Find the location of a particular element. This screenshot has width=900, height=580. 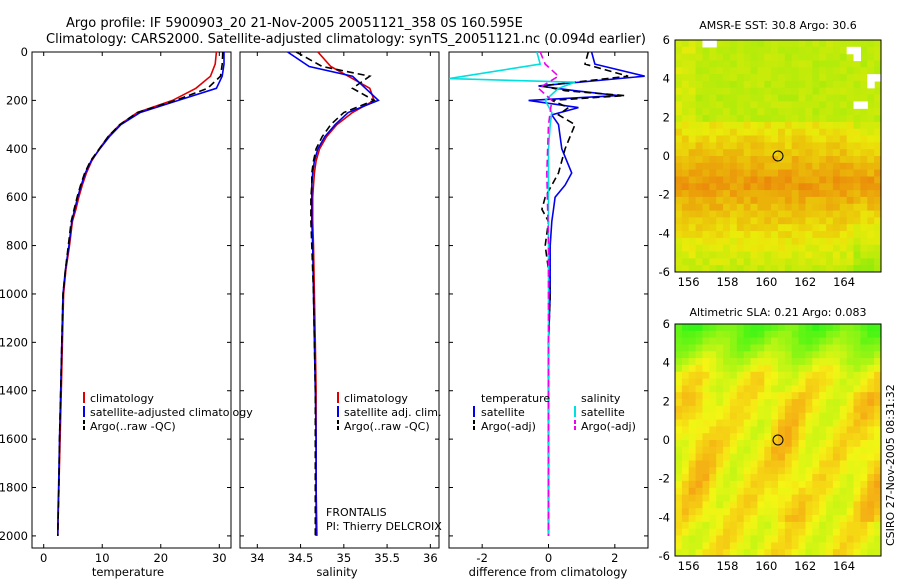

x-tick-label: -2 is located at coordinates (481, 558).